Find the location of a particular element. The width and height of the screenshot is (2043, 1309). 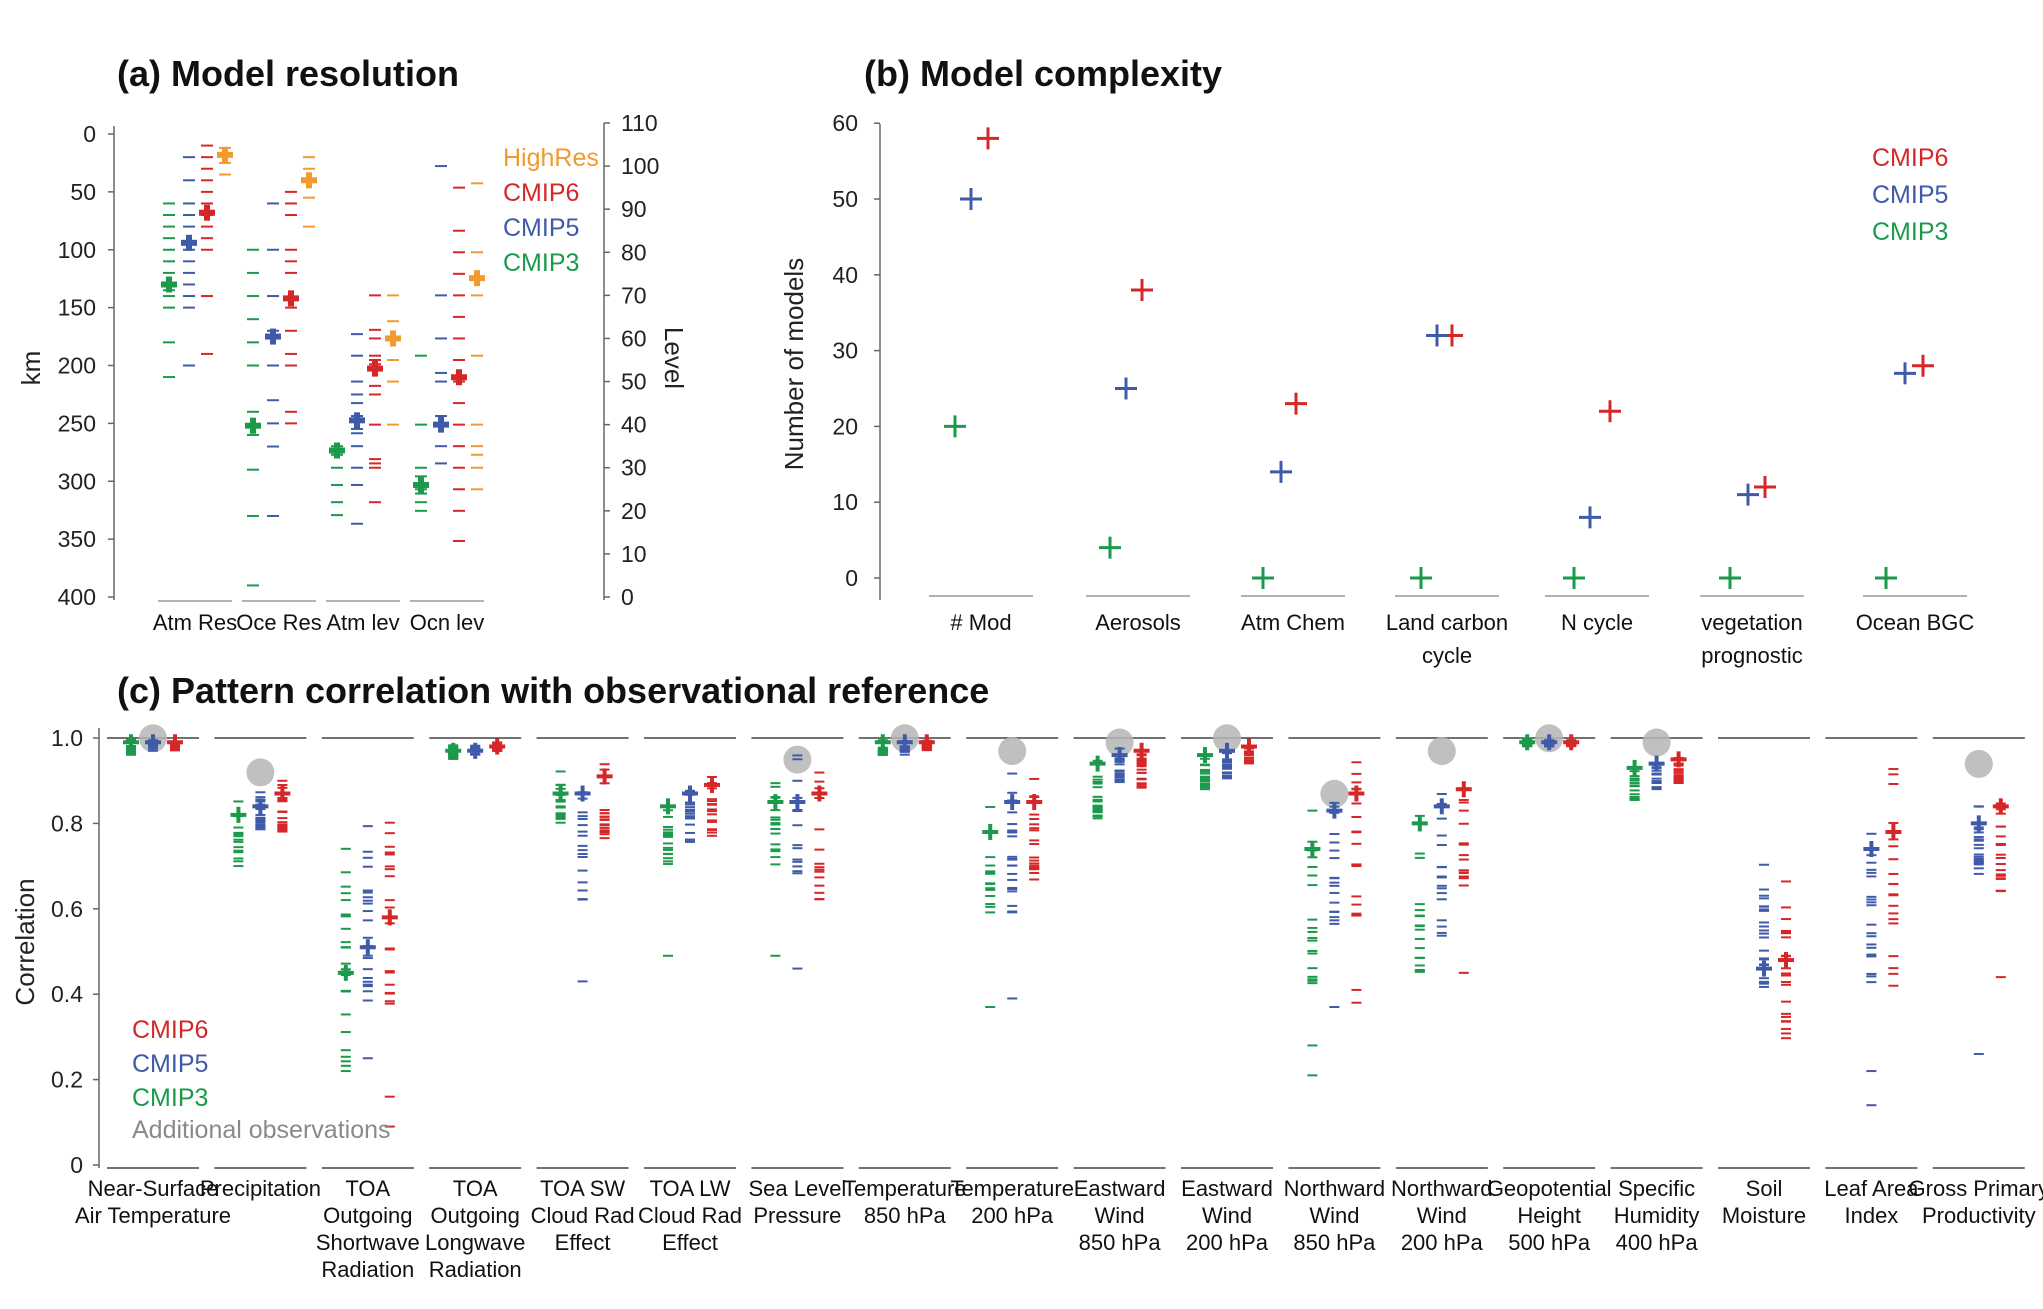

panel-c-category-label: Sea Level is located at coordinates (797, 1188).